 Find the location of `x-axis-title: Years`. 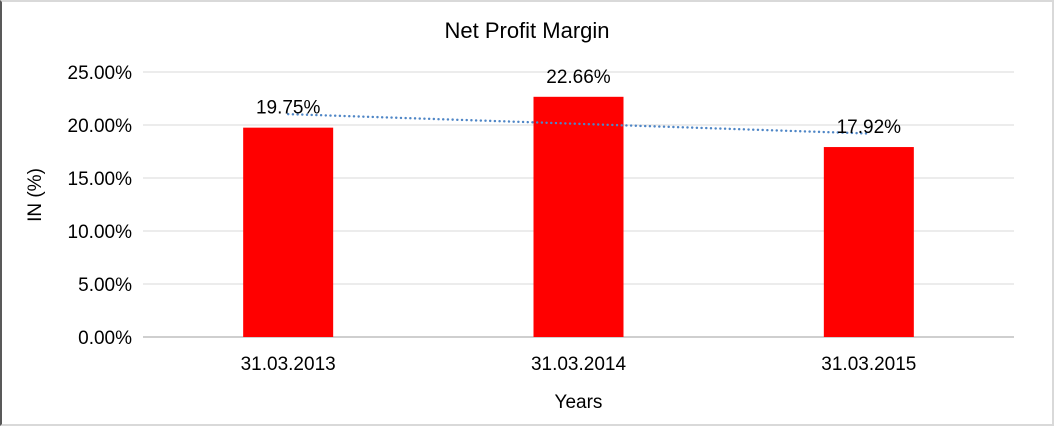

x-axis-title: Years is located at coordinates (578, 402).